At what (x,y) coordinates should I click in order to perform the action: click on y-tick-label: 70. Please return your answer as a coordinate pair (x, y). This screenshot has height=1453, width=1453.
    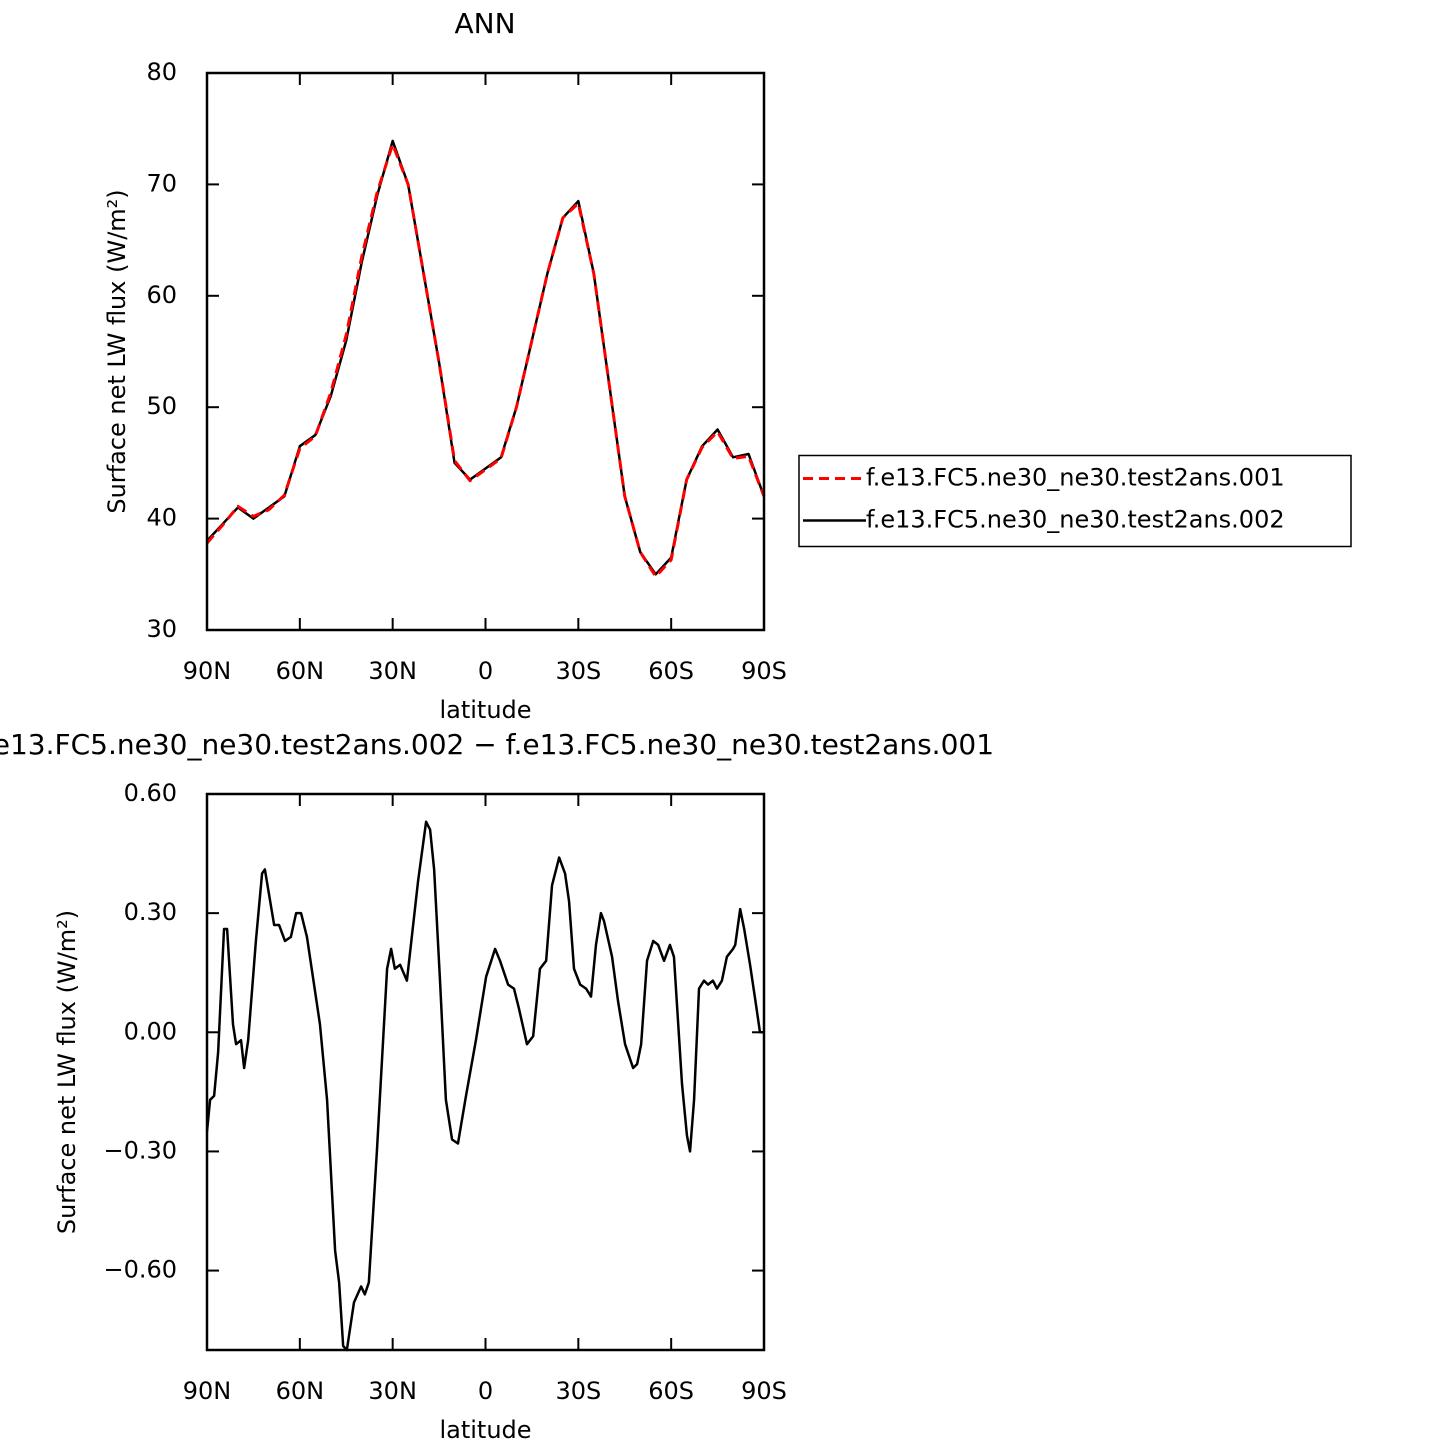
    Looking at the image, I should click on (161, 183).